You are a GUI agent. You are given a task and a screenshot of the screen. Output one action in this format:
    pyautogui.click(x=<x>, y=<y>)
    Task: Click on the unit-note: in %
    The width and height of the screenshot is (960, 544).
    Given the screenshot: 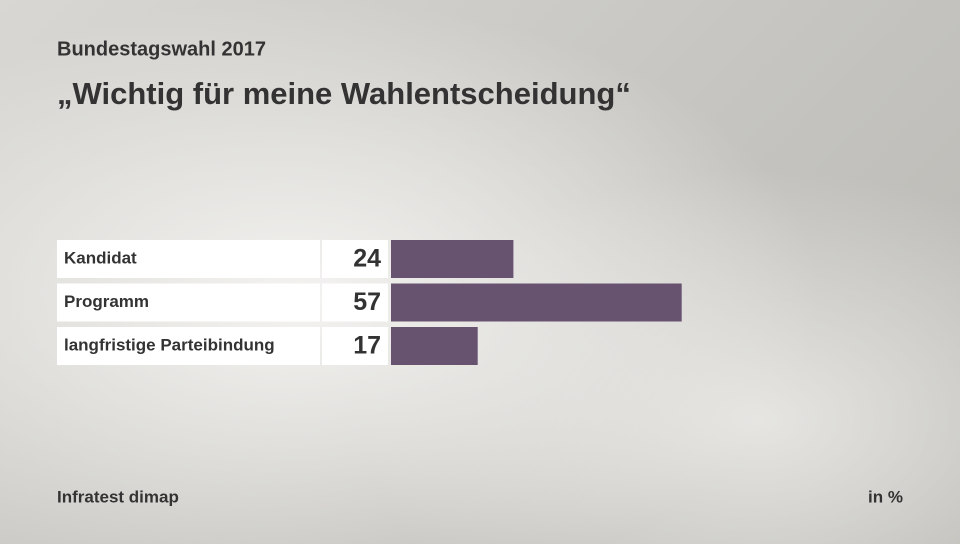 What is the action you would take?
    pyautogui.click(x=885, y=496)
    